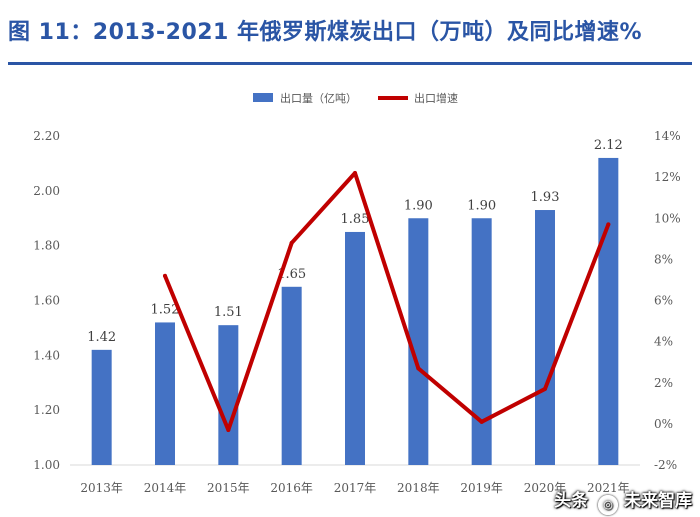 Image resolution: width=700 pixels, height=517 pixels. What do you see at coordinates (608, 505) in the screenshot?
I see `watermark-logo-icon: ◎` at bounding box center [608, 505].